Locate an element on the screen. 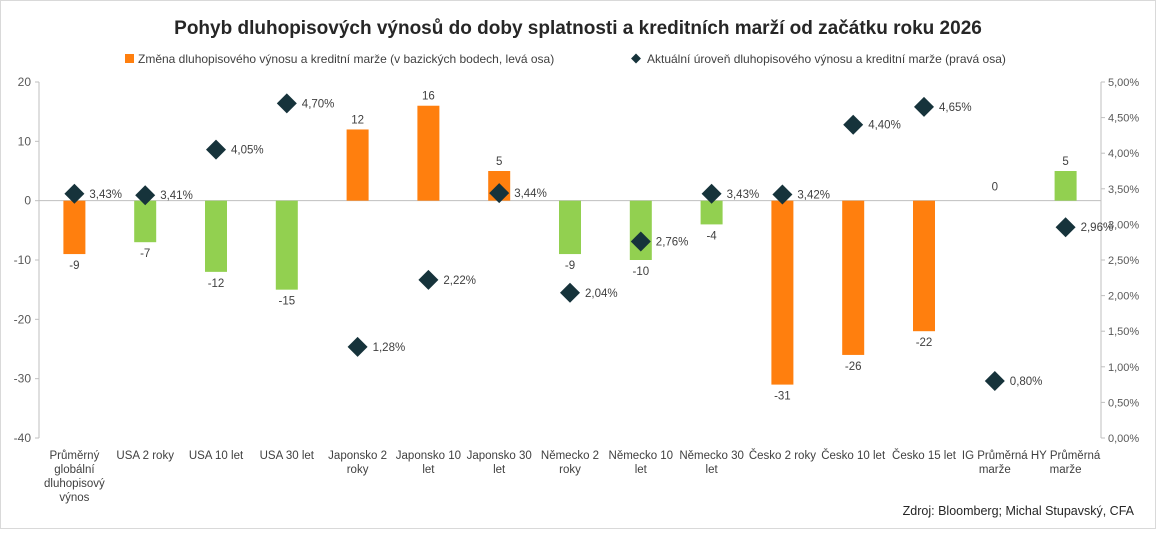 This screenshot has width=1156, height=533. right-axis-tick-label: 2,50% is located at coordinates (1123, 261).